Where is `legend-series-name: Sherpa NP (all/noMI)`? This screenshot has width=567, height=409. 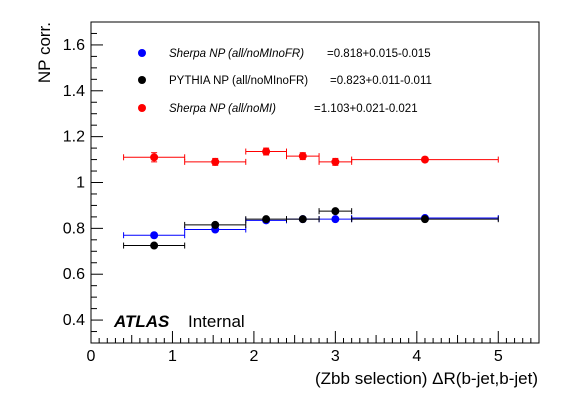 legend-series-name: Sherpa NP (all/noMI) is located at coordinates (222, 109).